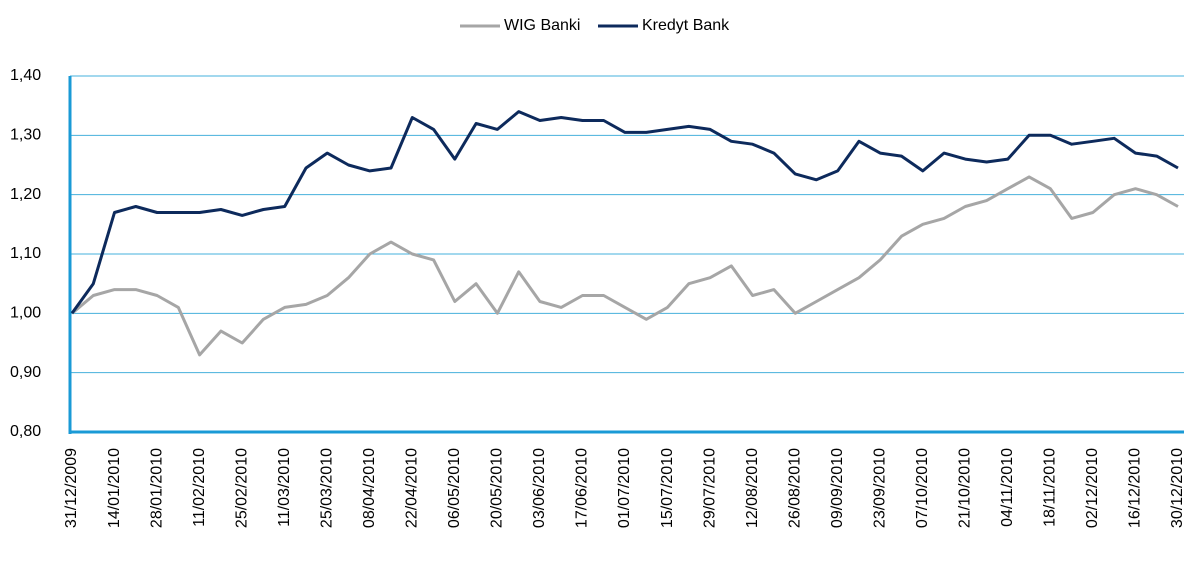 Image resolution: width=1184 pixels, height=569 pixels. What do you see at coordinates (1050, 487) in the screenshot?
I see `x-tick-label: 18/11/2010` at bounding box center [1050, 487].